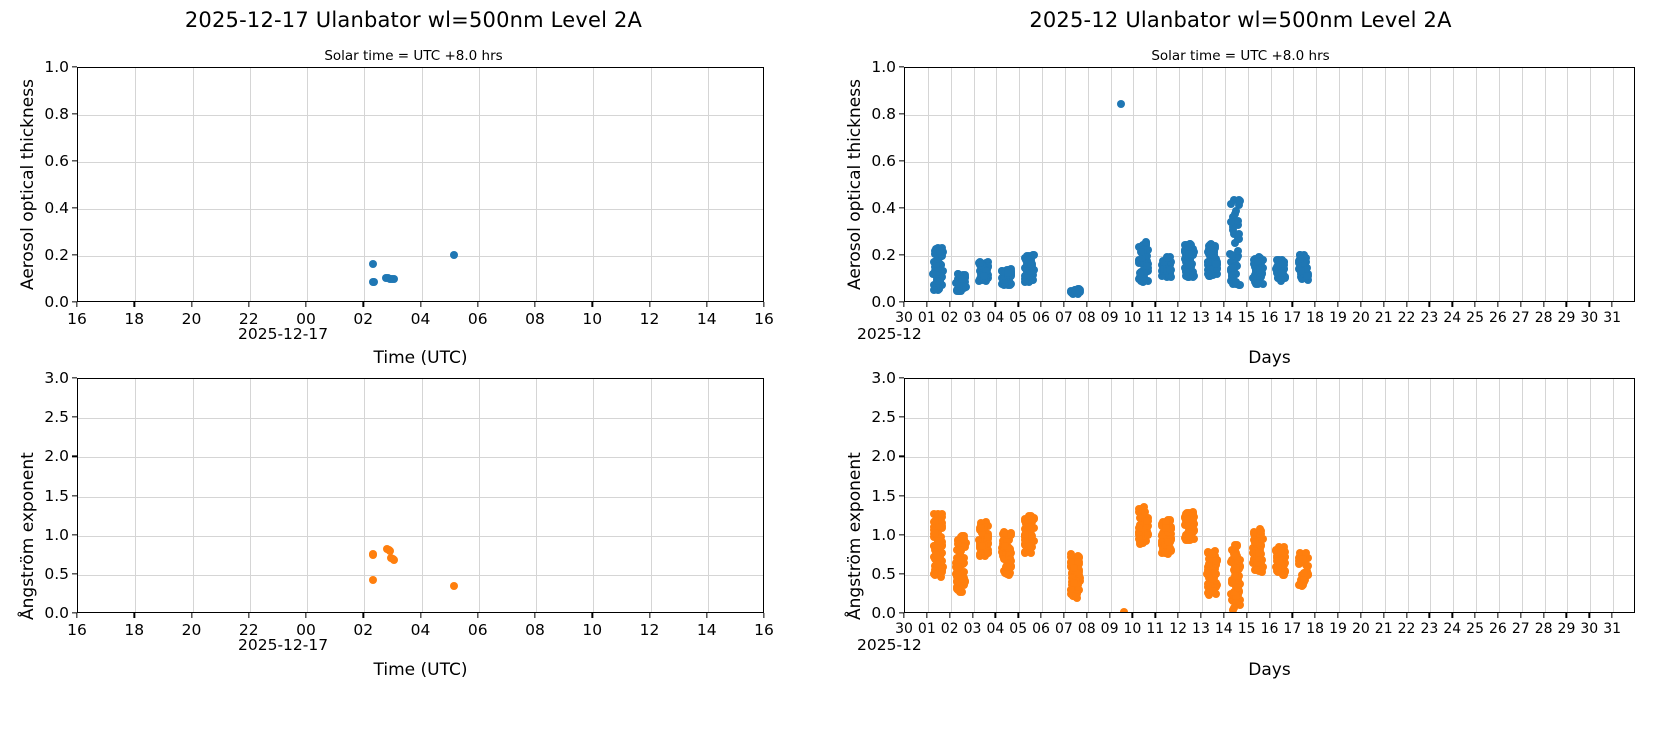 This screenshot has width=1654, height=737. I want to click on x-tick-label: 16, so click(764, 630).